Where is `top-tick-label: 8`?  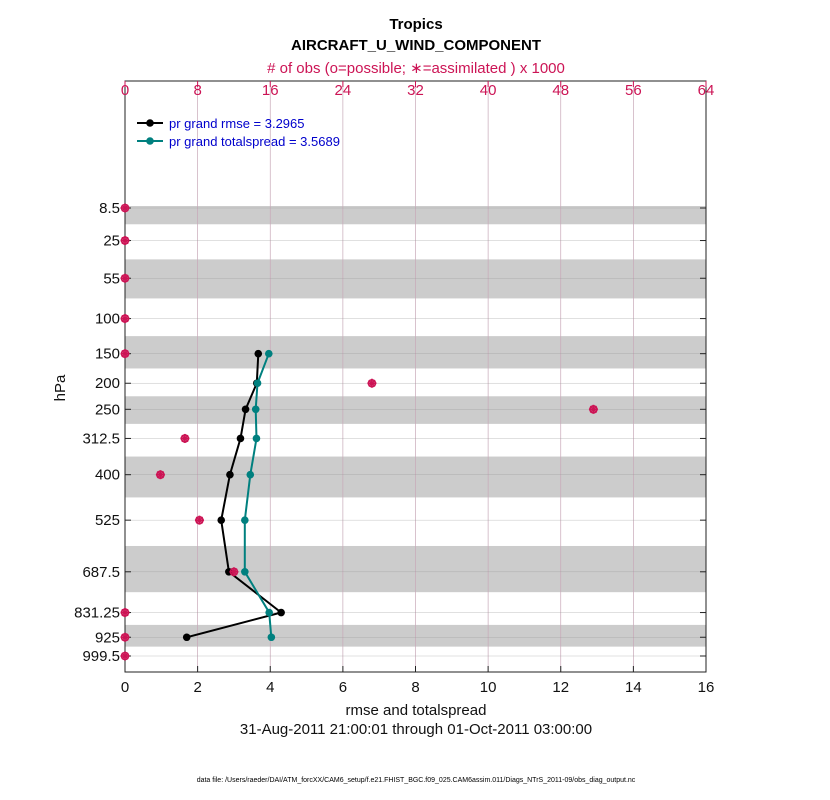 top-tick-label: 8 is located at coordinates (197, 90).